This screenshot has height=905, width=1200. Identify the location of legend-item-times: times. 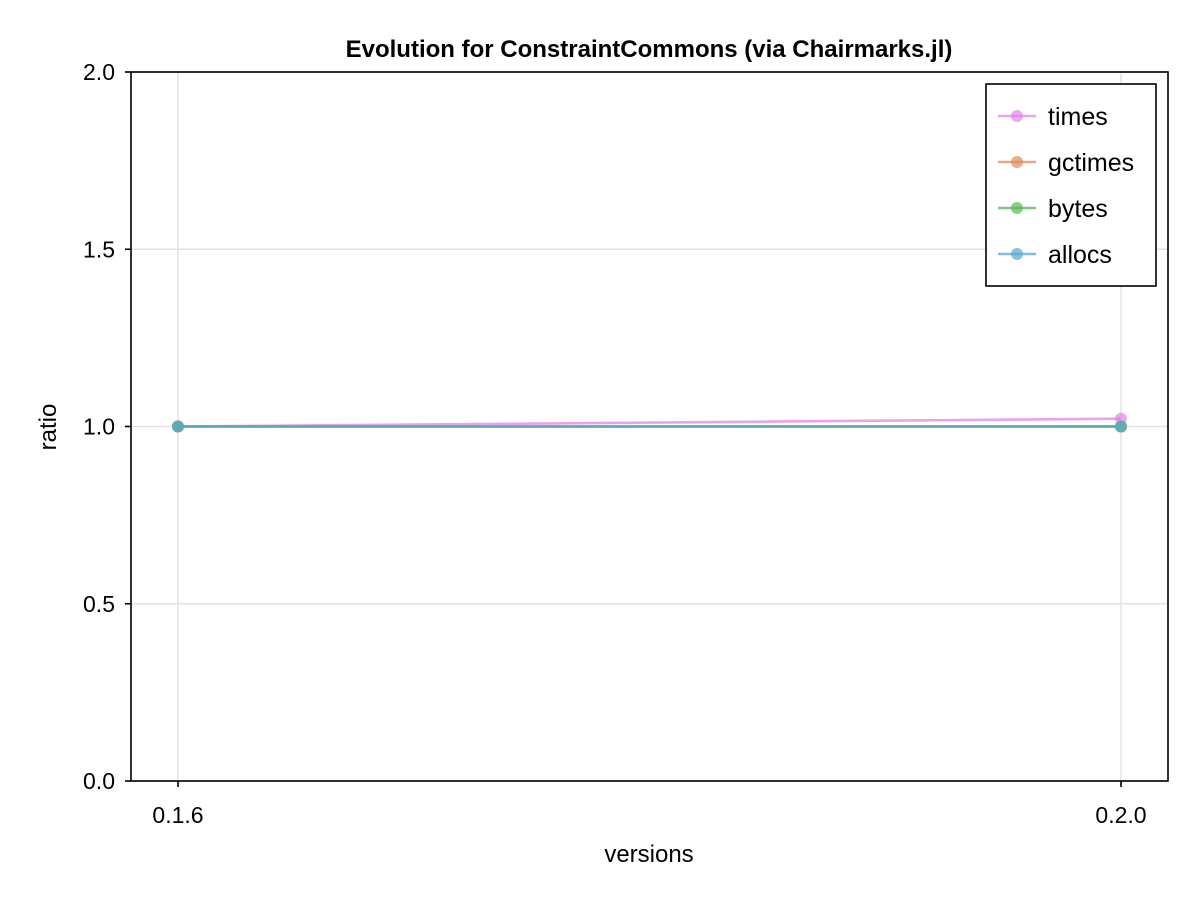
(1053, 117).